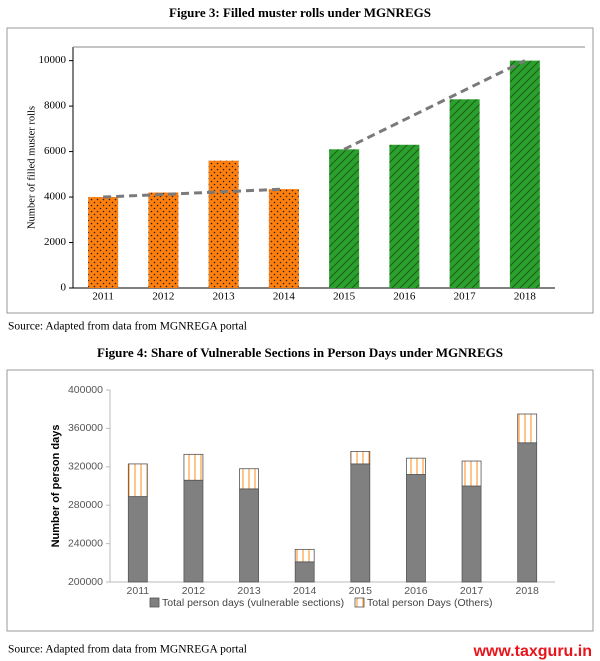 This screenshot has width=600, height=661. Describe the element at coordinates (85, 428) in the screenshot. I see `y-tick-label: 360000` at that location.